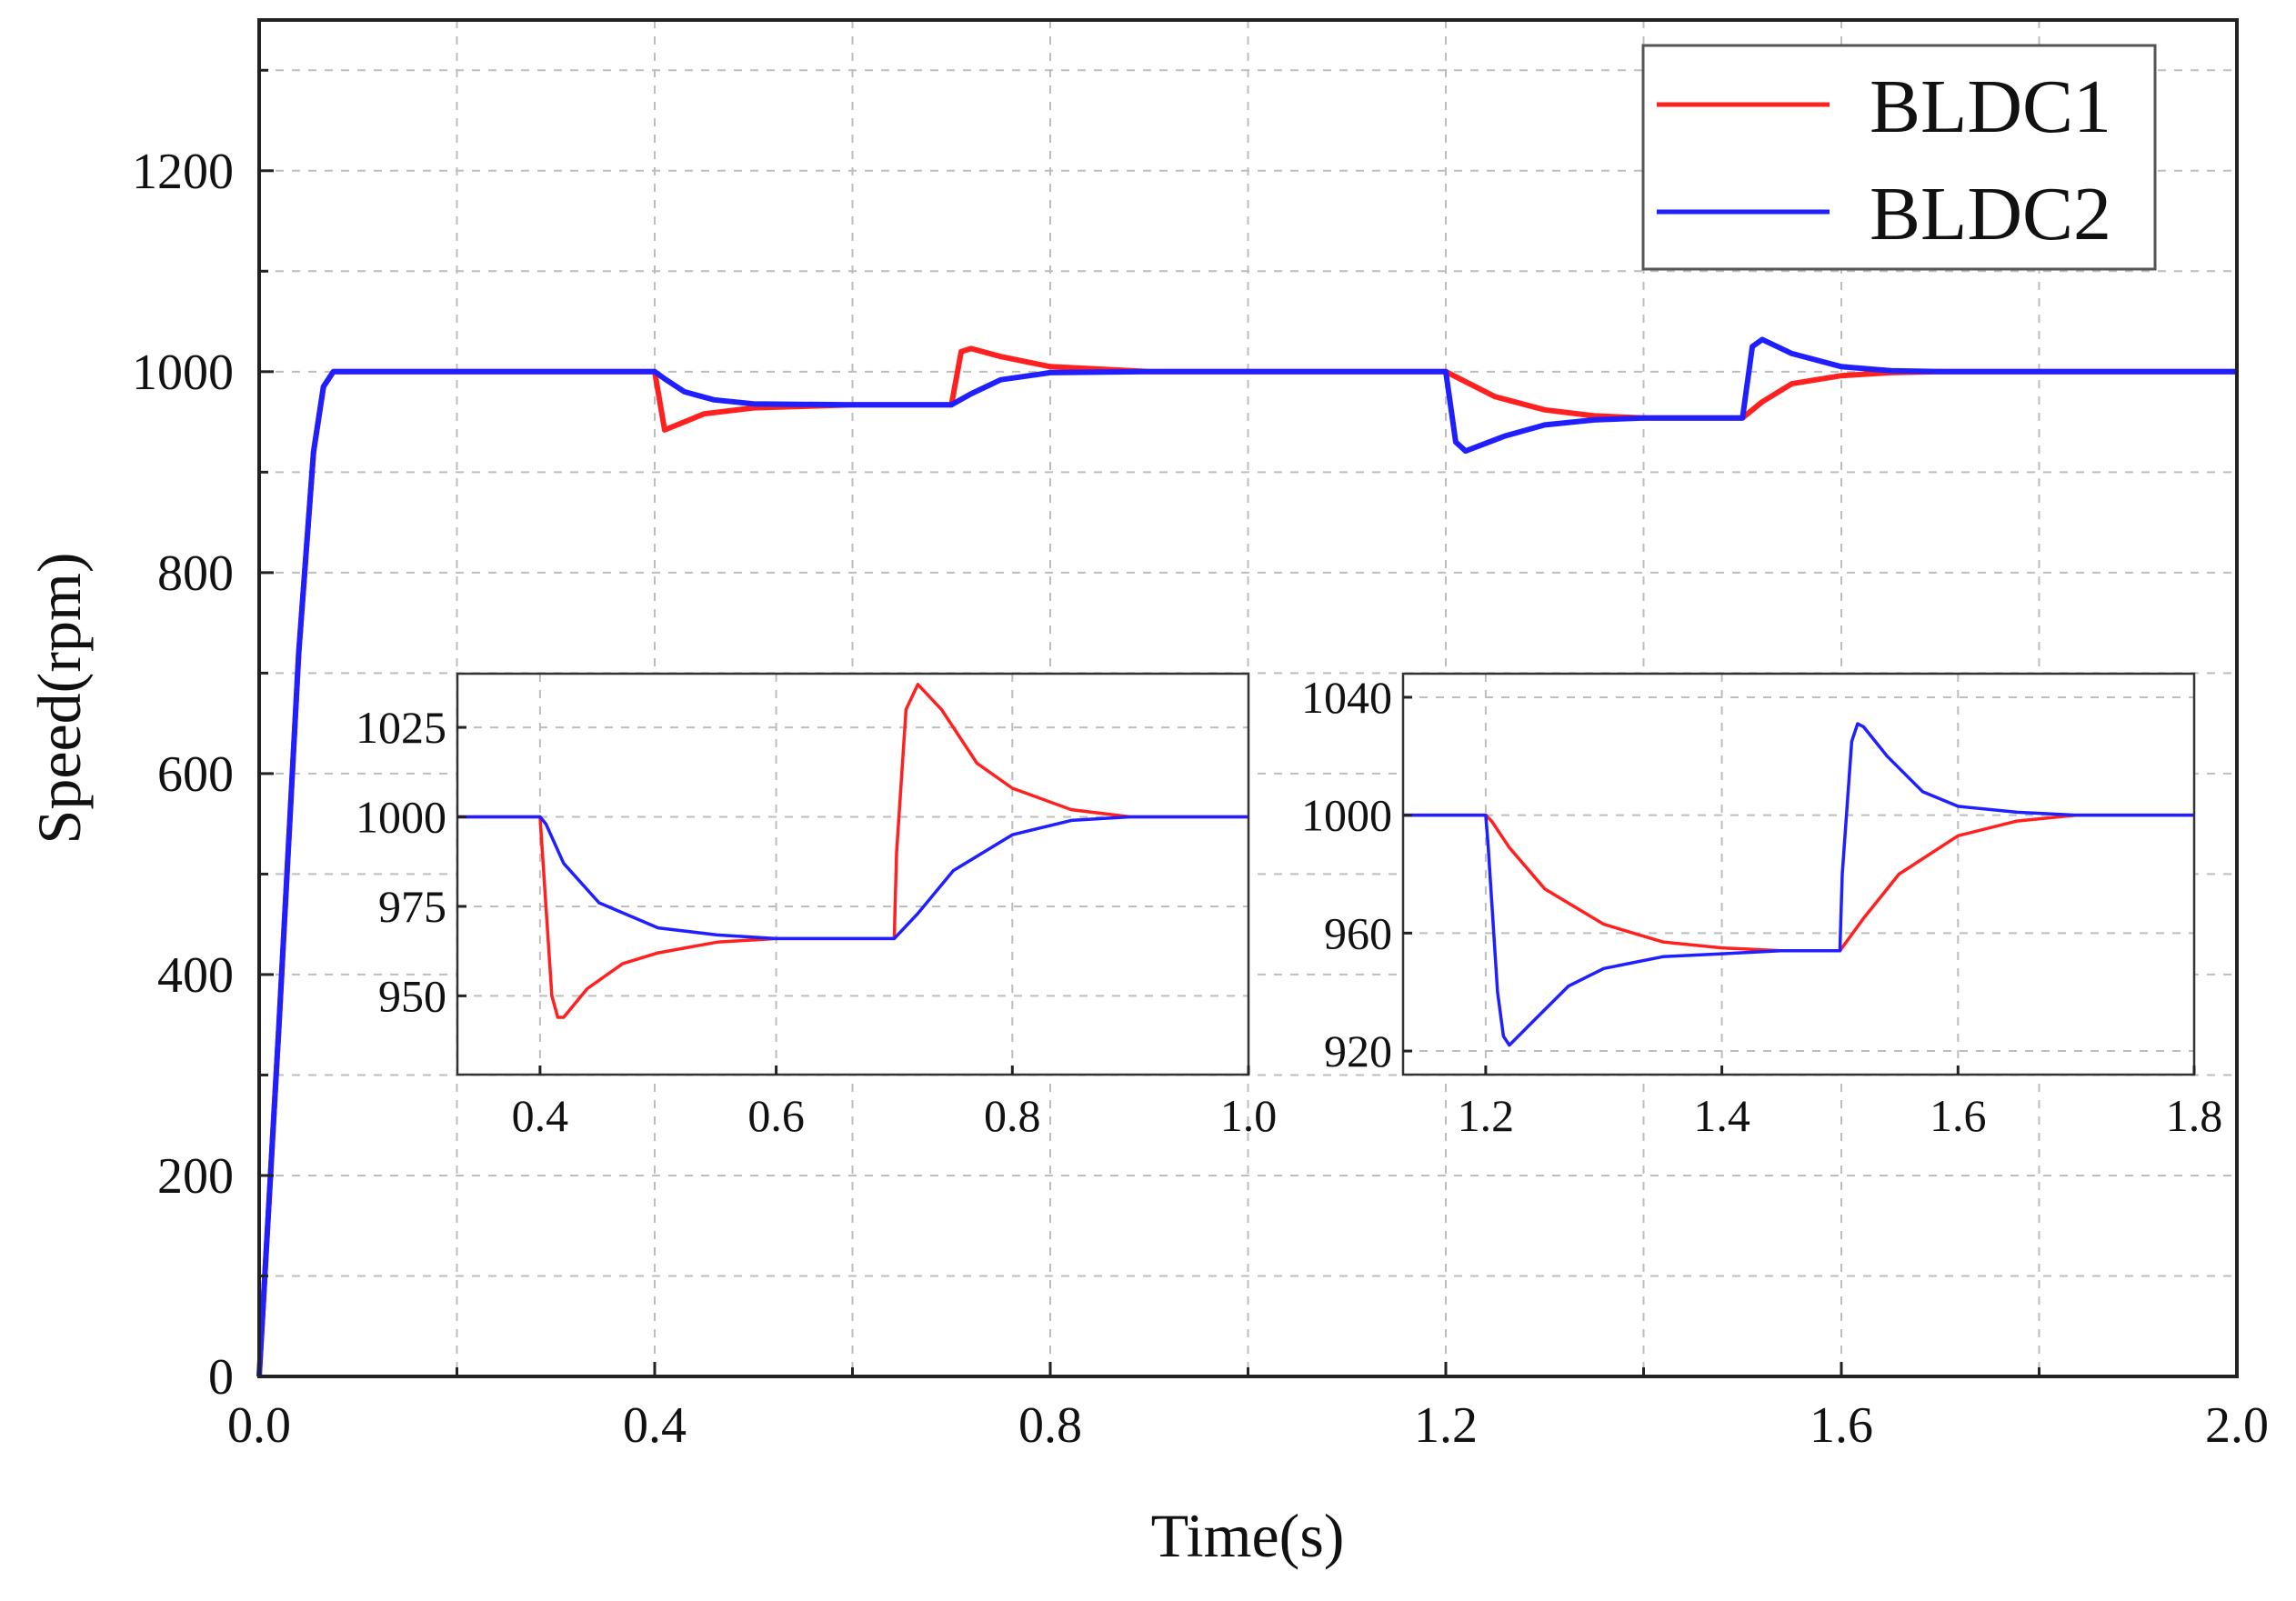 This screenshot has width=2296, height=1601. What do you see at coordinates (196, 1176) in the screenshot?
I see `y-tick-label: 200` at bounding box center [196, 1176].